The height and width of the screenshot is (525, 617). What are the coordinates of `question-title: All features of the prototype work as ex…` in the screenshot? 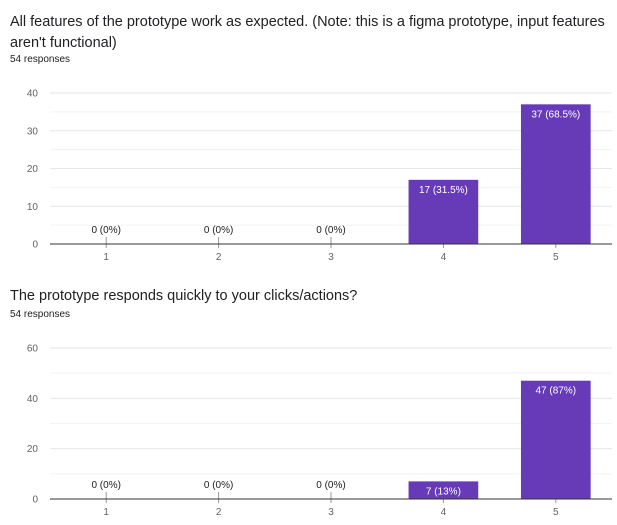 It's located at (307, 32).